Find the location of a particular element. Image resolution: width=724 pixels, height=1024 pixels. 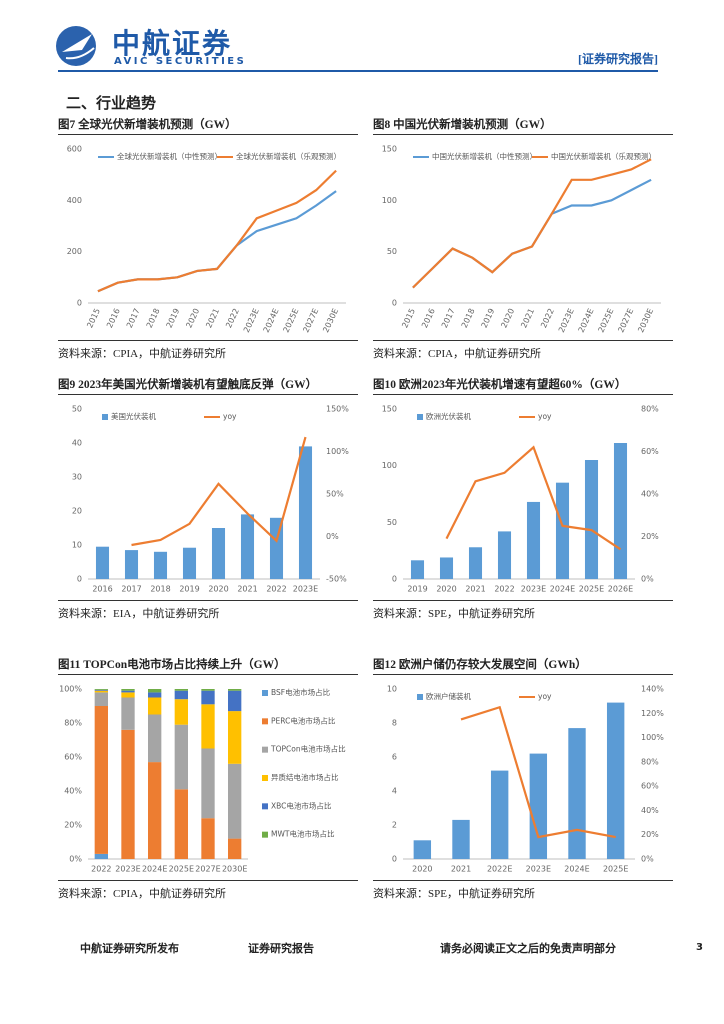

y-tick-label: 80% is located at coordinates (73, 723).